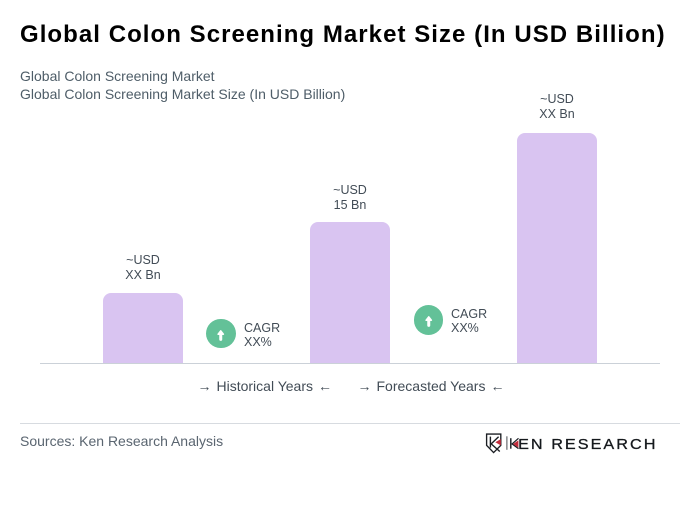 The image size is (700, 520). What do you see at coordinates (587, 444) in the screenshot?
I see `svg-text: EN RESEARCH` at bounding box center [587, 444].